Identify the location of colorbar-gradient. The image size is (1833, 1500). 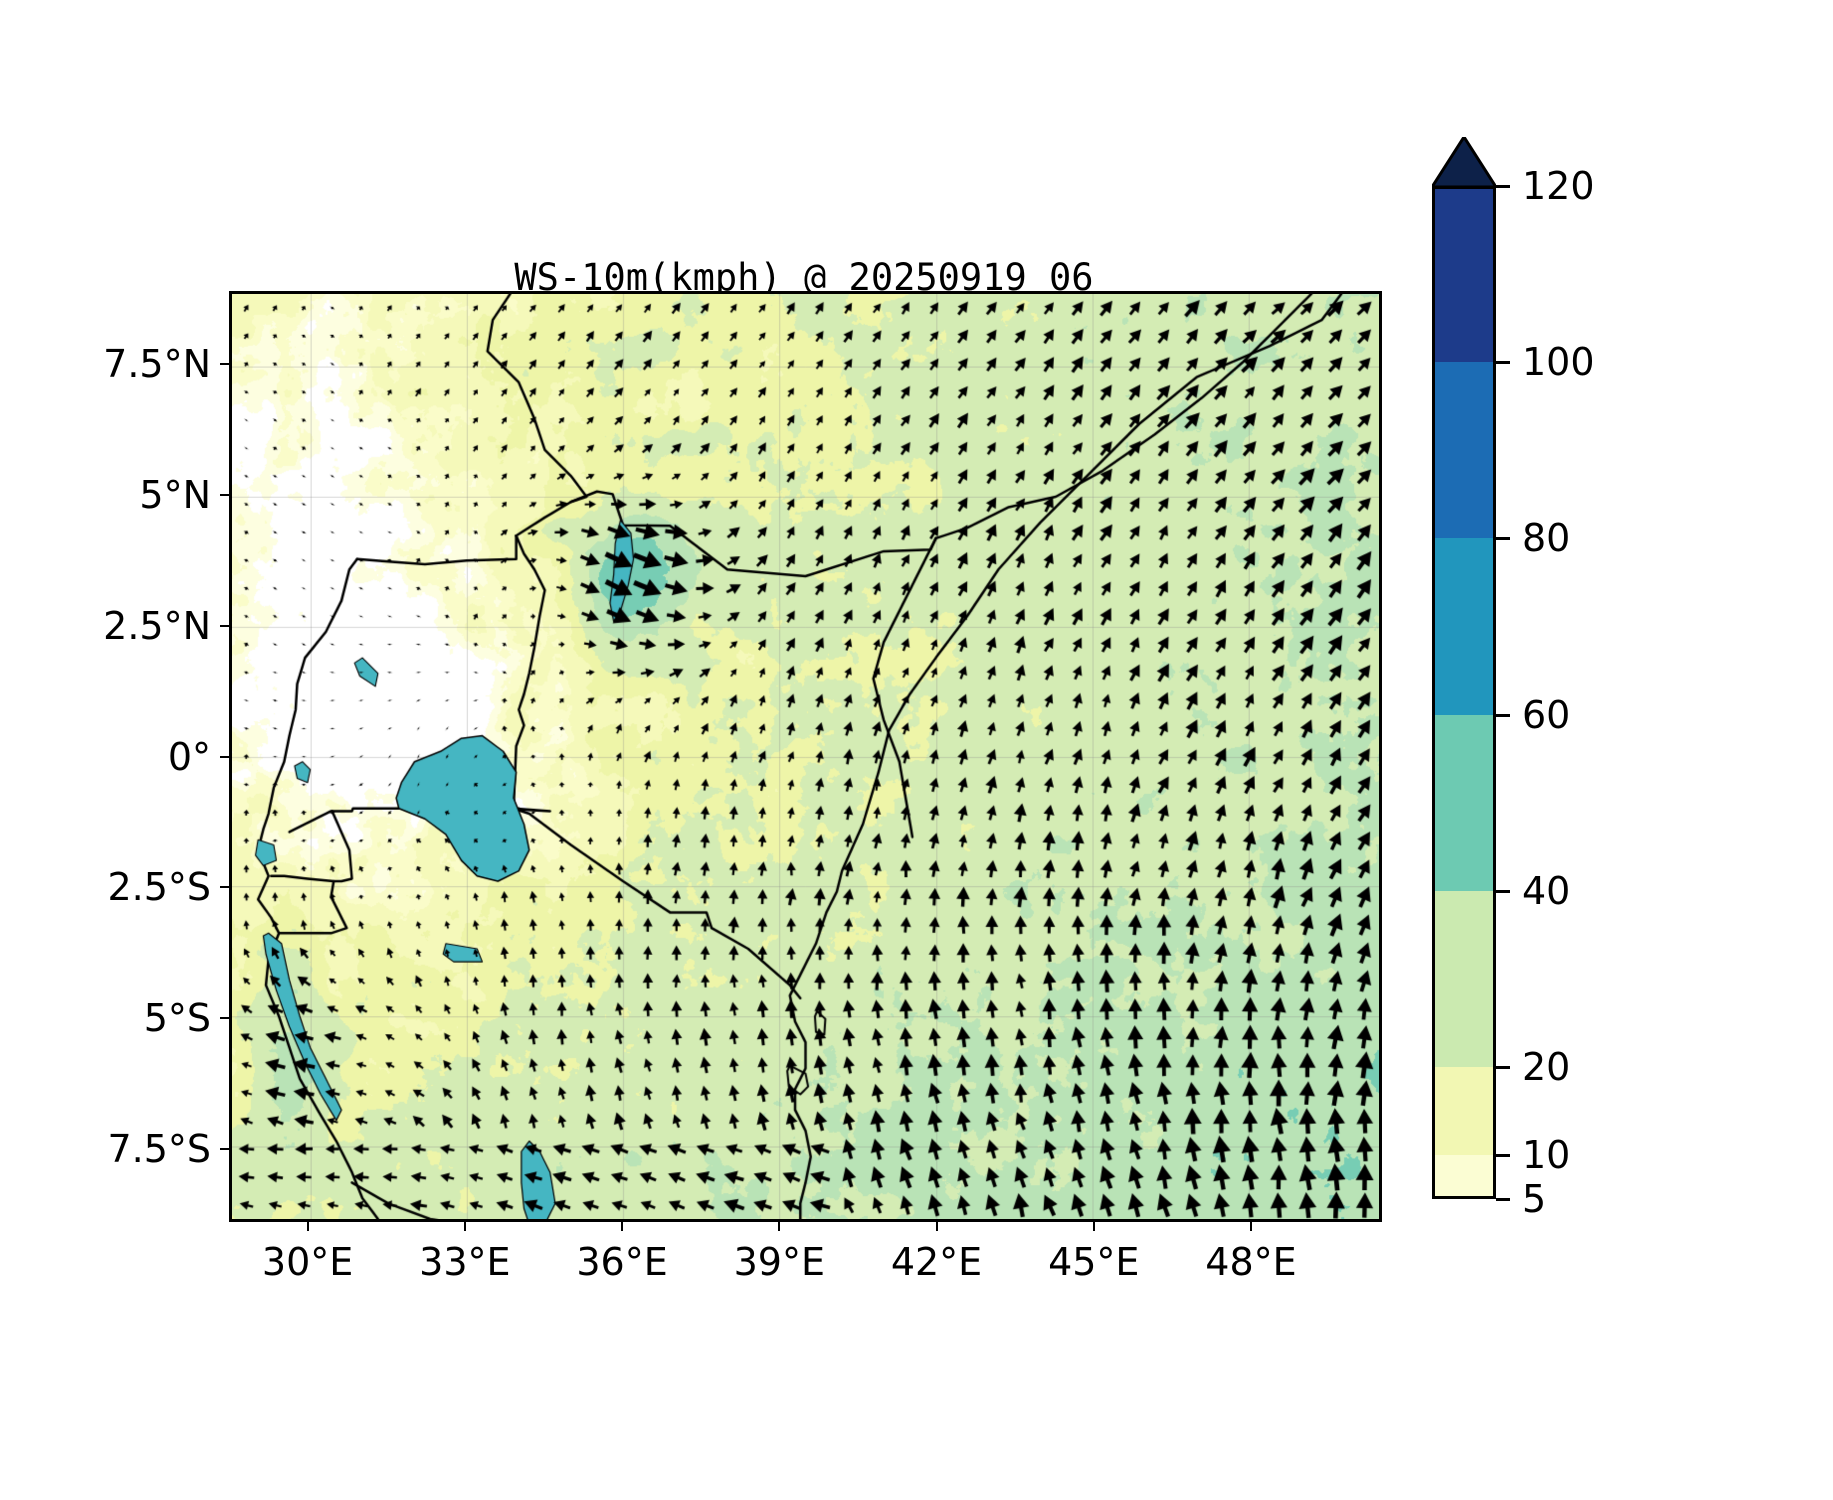
(1464, 692).